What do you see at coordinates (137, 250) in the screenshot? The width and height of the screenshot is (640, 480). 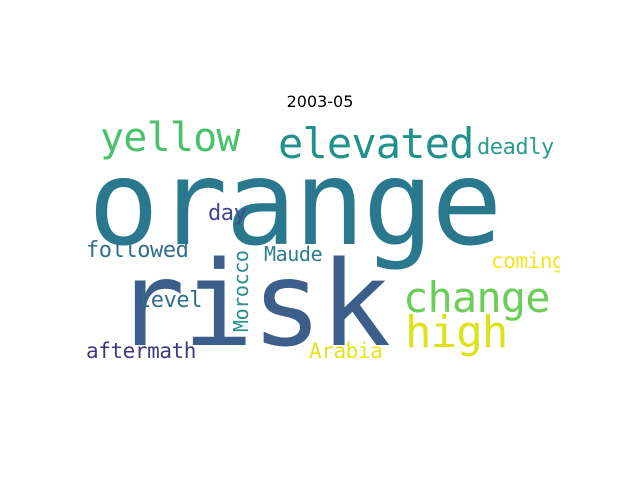 I see `word-followed: followed` at bounding box center [137, 250].